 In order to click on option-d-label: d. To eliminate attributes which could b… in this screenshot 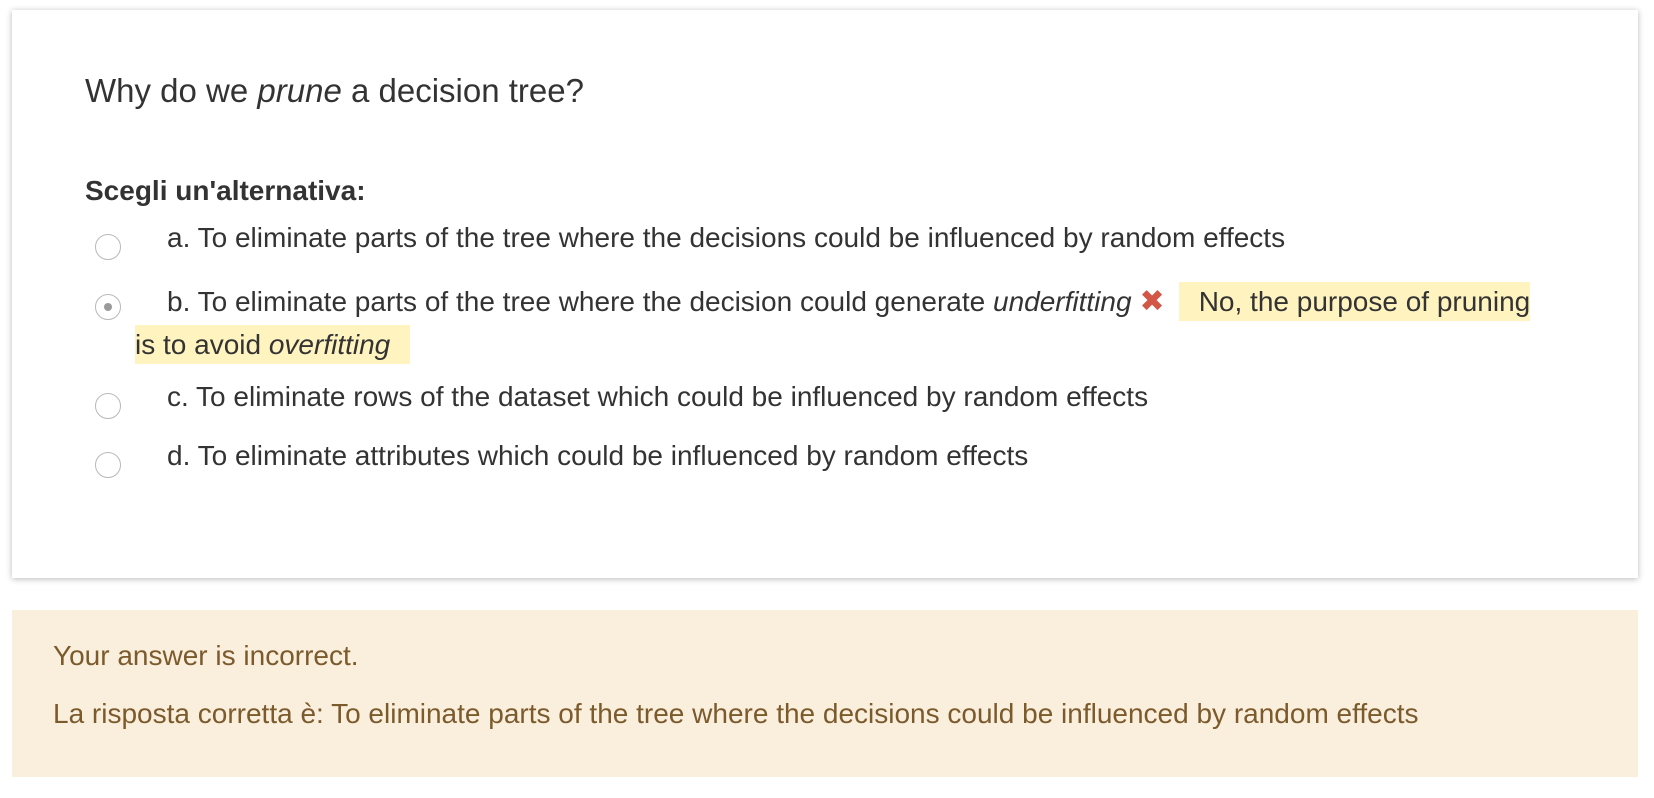, I will do `click(598, 455)`.